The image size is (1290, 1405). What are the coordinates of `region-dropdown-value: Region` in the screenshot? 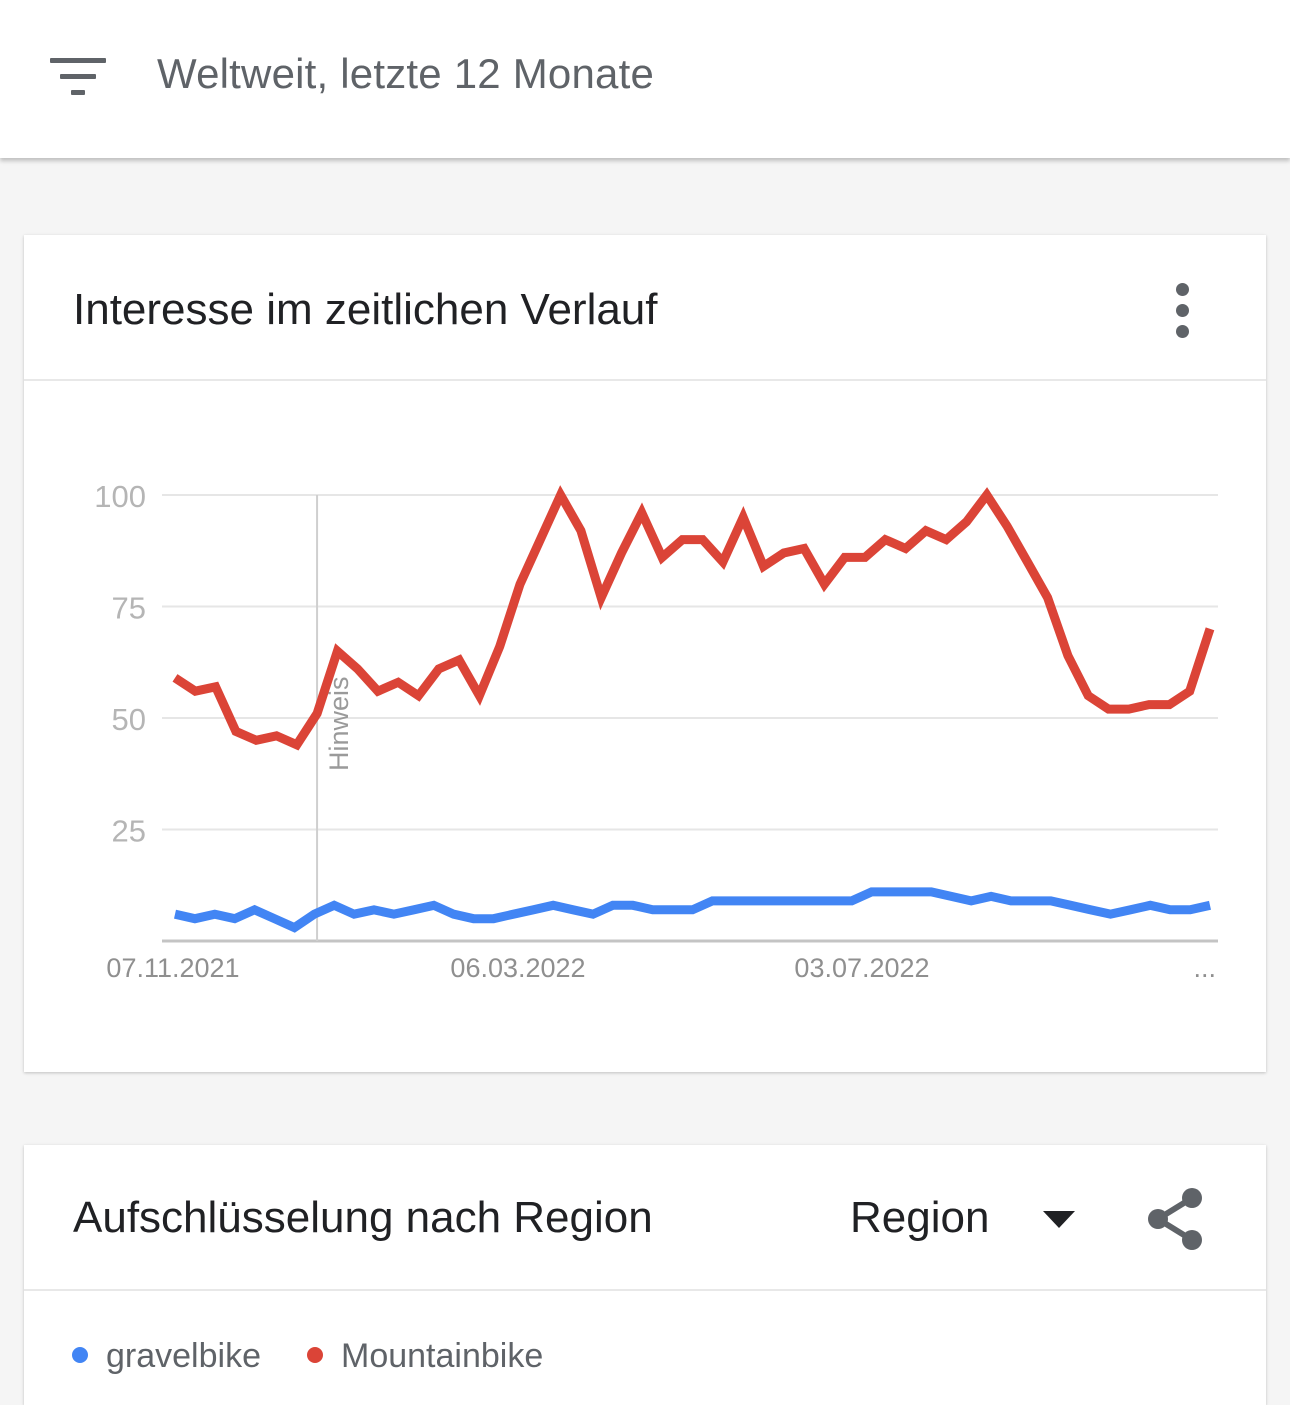 It's located at (920, 1217).